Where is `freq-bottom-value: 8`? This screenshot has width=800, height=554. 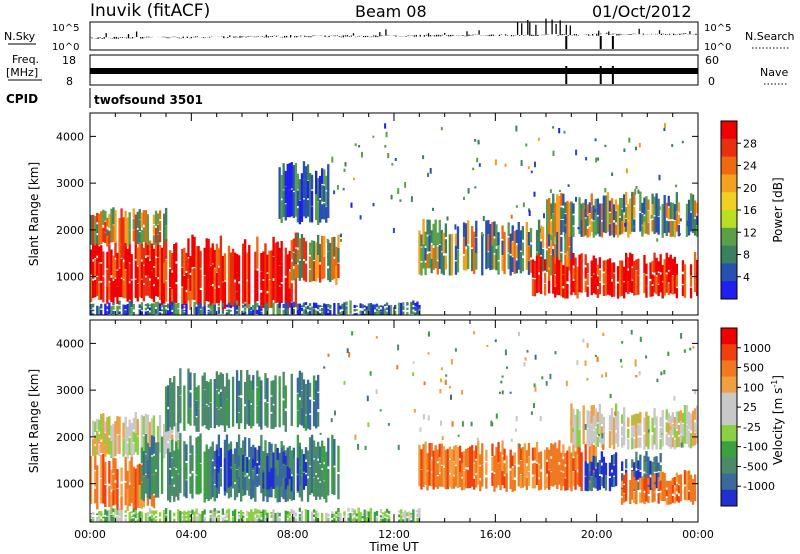
freq-bottom-value: 8 is located at coordinates (69, 81).